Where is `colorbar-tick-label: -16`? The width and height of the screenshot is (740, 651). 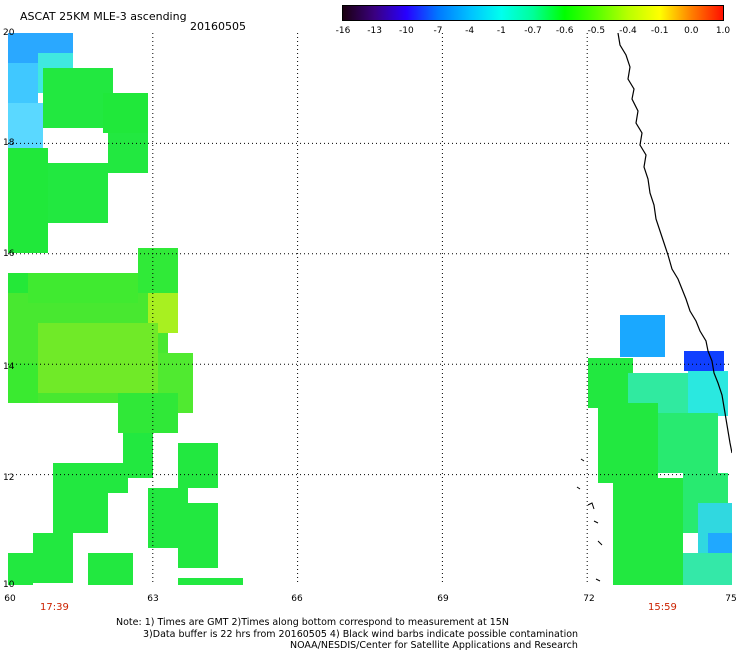 colorbar-tick-label: -16 is located at coordinates (343, 31).